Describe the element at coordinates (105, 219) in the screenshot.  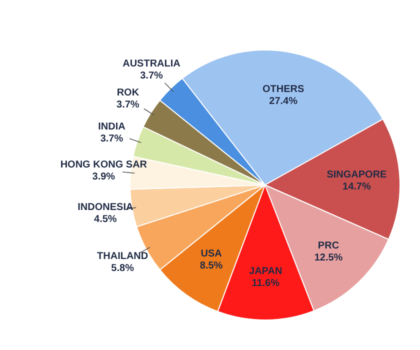
I see `data-label: 4.5%` at that location.